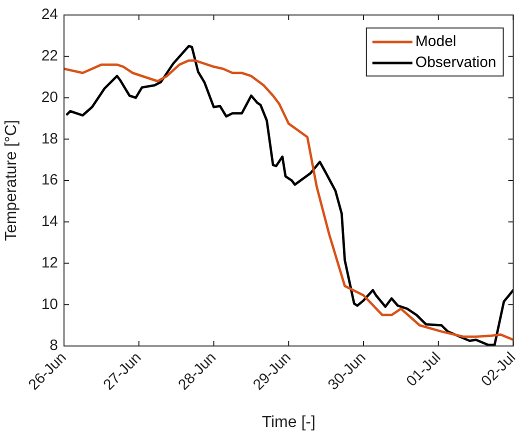  What do you see at coordinates (49, 221) in the screenshot?
I see `y-tick-label: 14` at bounding box center [49, 221].